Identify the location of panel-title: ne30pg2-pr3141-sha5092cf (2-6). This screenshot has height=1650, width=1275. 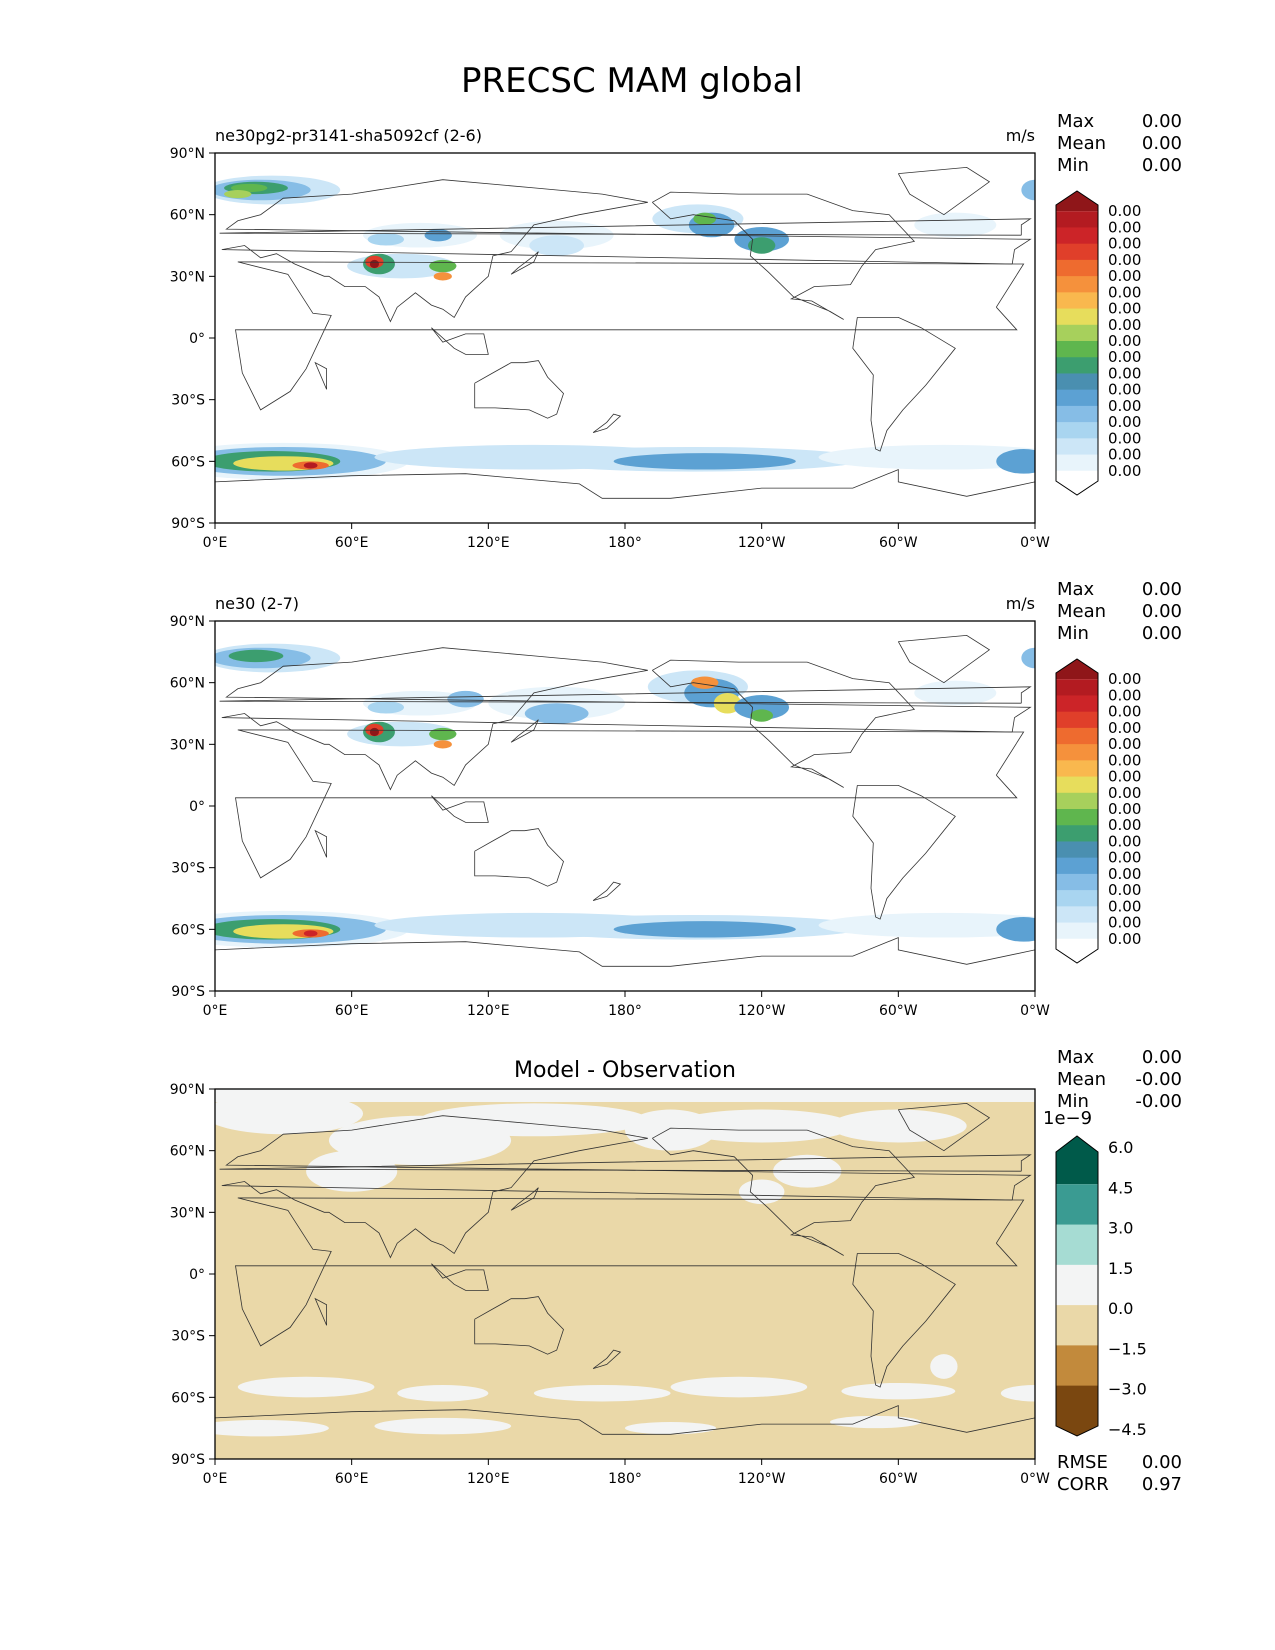
(348, 135).